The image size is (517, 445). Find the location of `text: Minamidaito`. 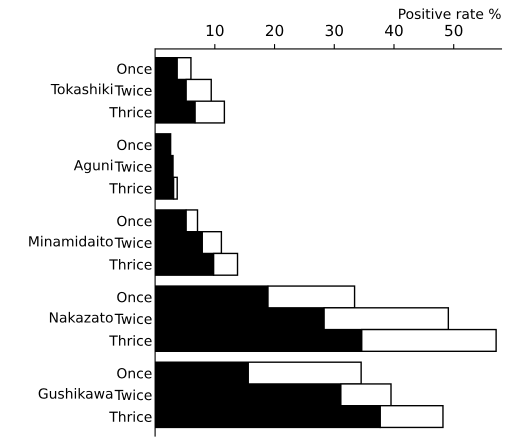

text: Minamidaito is located at coordinates (71, 241).